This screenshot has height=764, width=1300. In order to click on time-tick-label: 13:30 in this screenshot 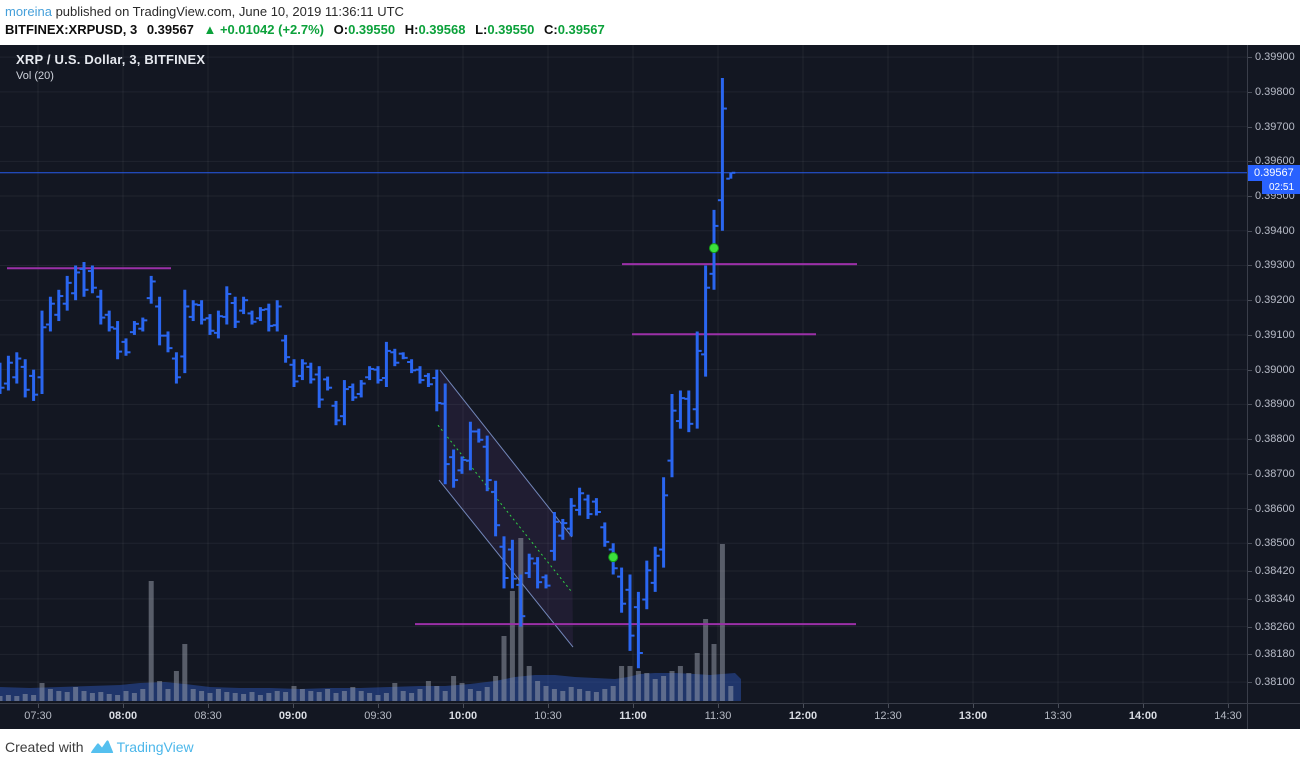, I will do `click(1058, 716)`.